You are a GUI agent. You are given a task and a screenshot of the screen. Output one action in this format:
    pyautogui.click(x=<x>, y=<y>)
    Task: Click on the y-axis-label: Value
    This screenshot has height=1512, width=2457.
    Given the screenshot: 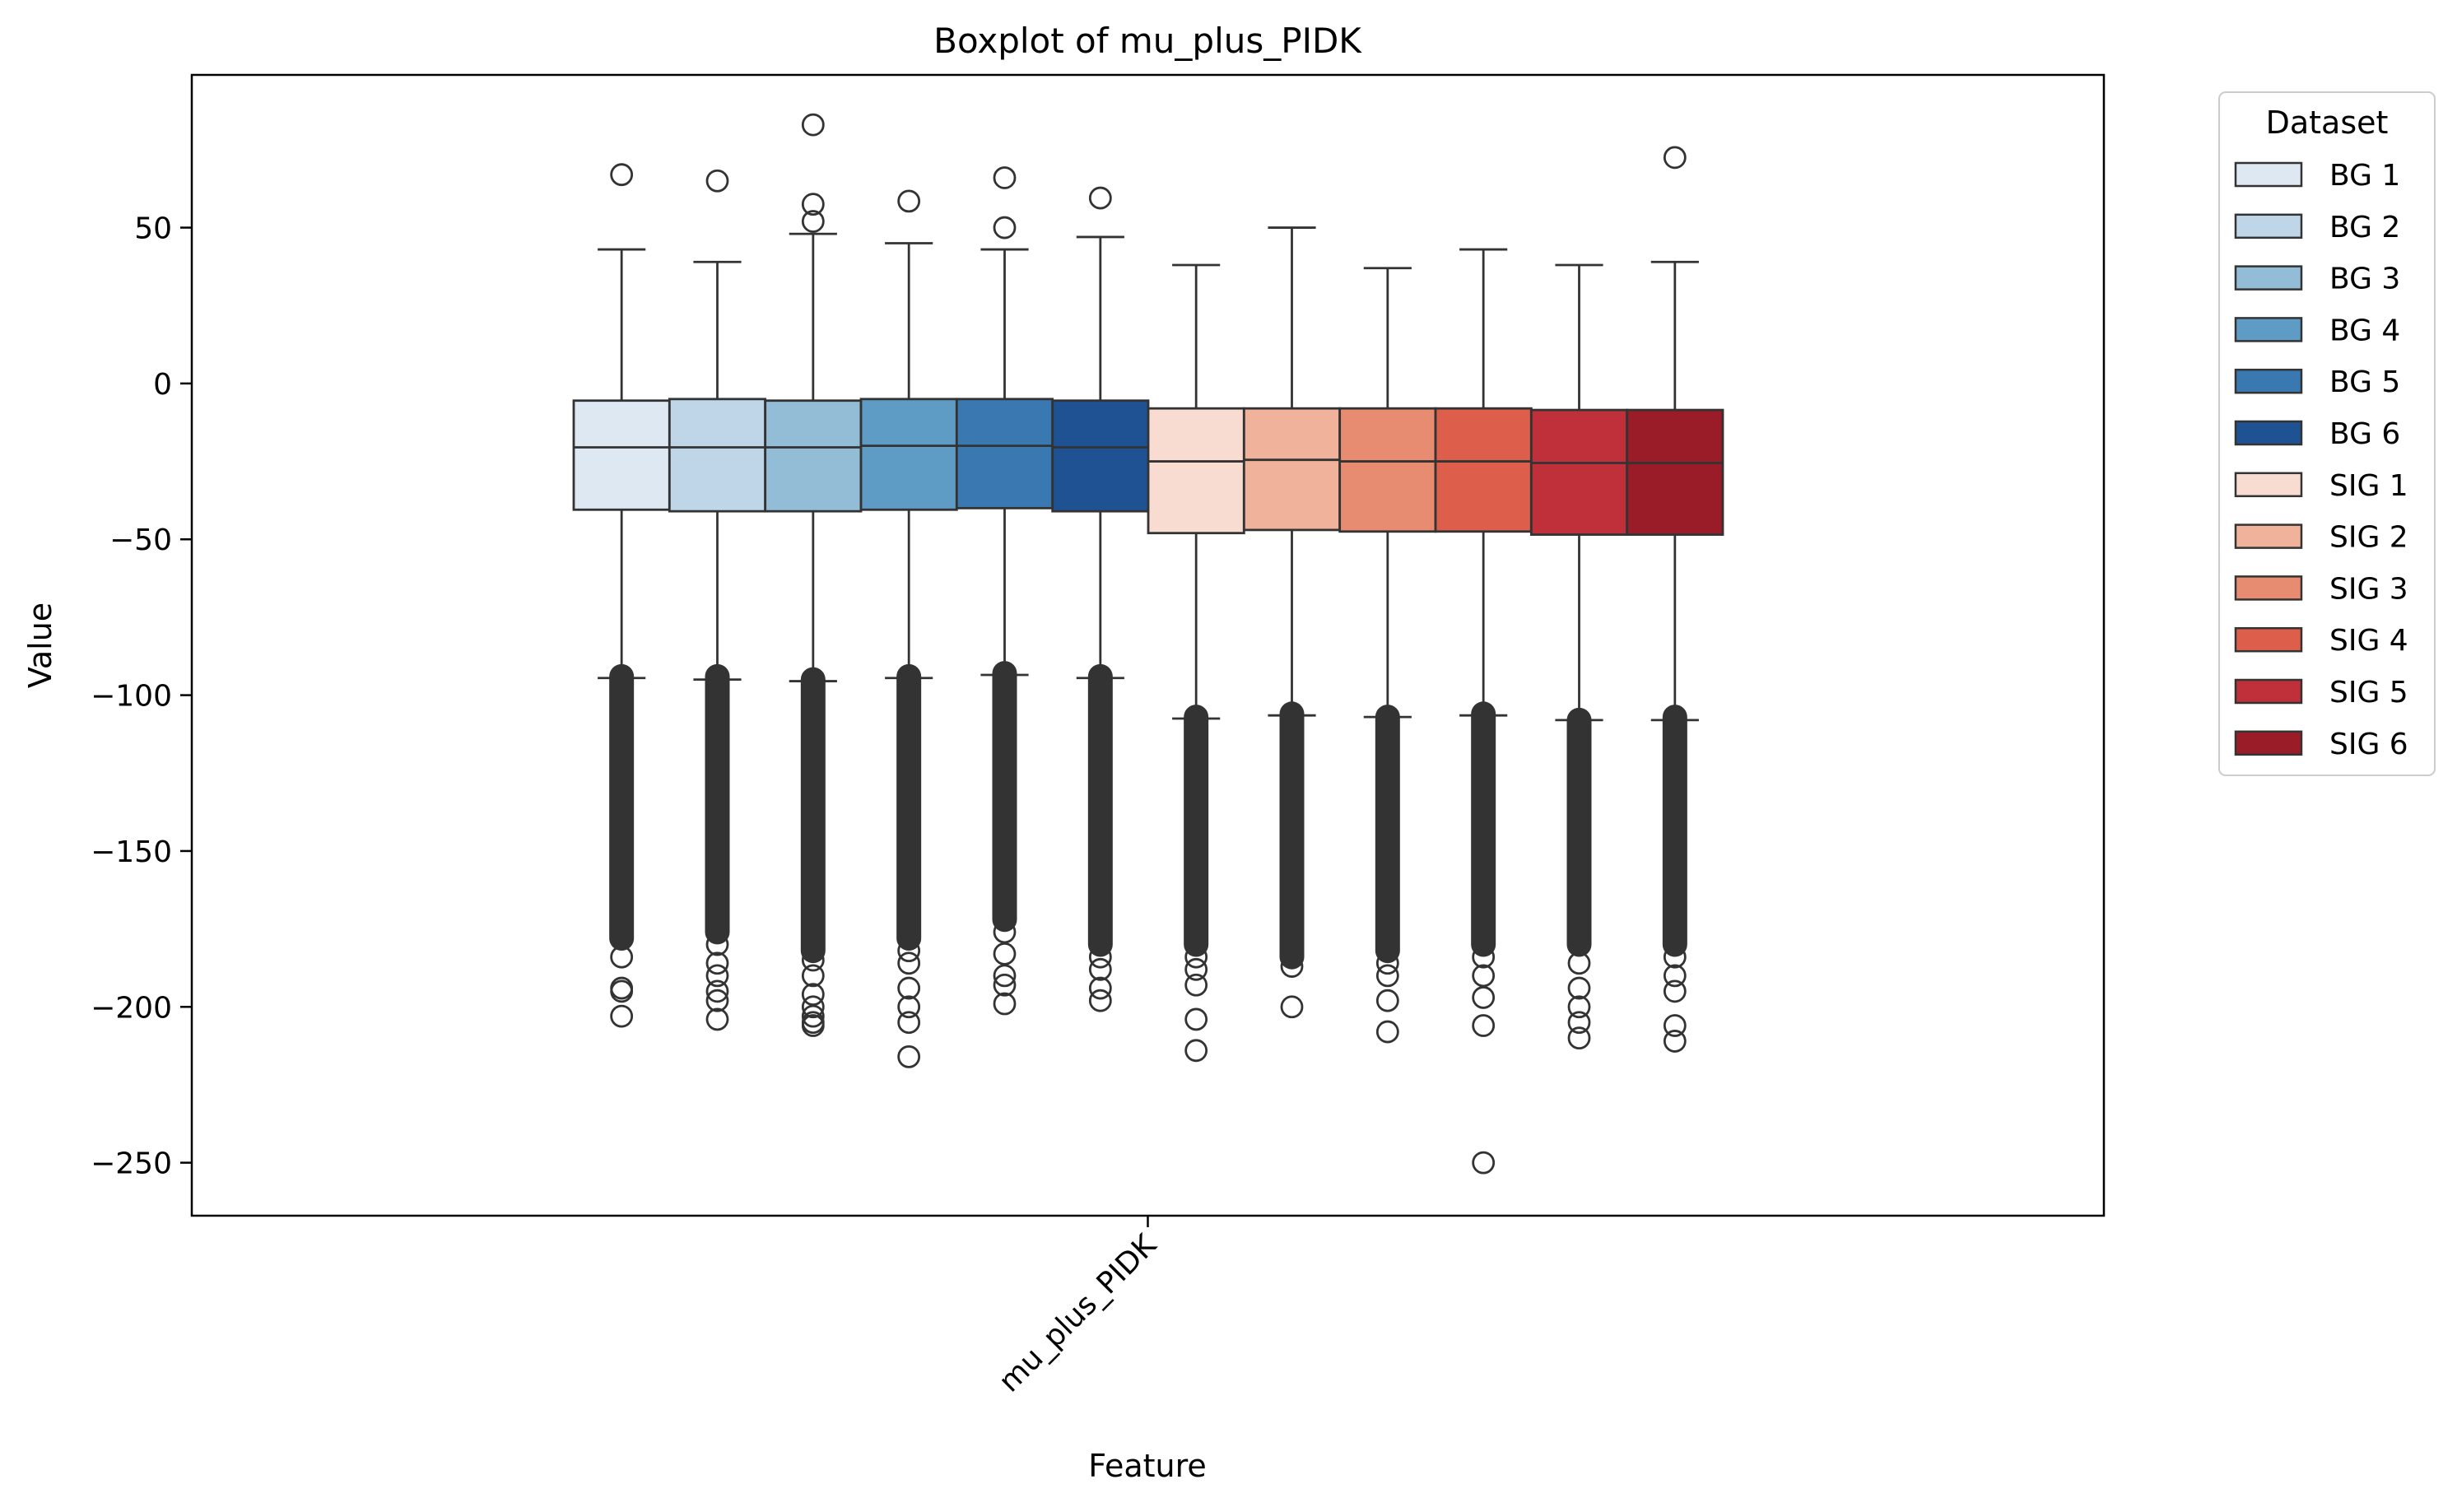 What is the action you would take?
    pyautogui.click(x=40, y=645)
    